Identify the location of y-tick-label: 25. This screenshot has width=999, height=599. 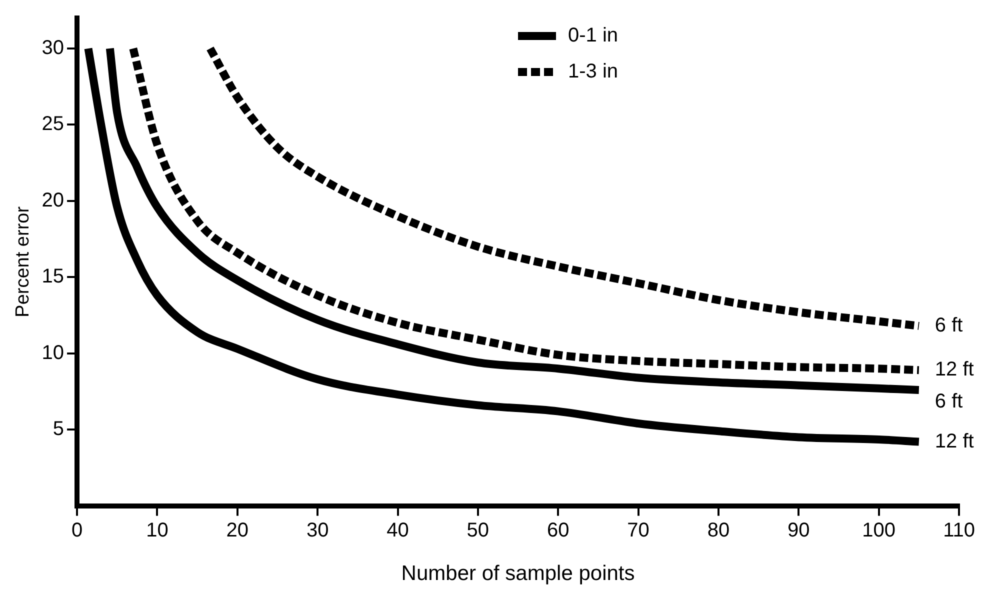
(53, 124).